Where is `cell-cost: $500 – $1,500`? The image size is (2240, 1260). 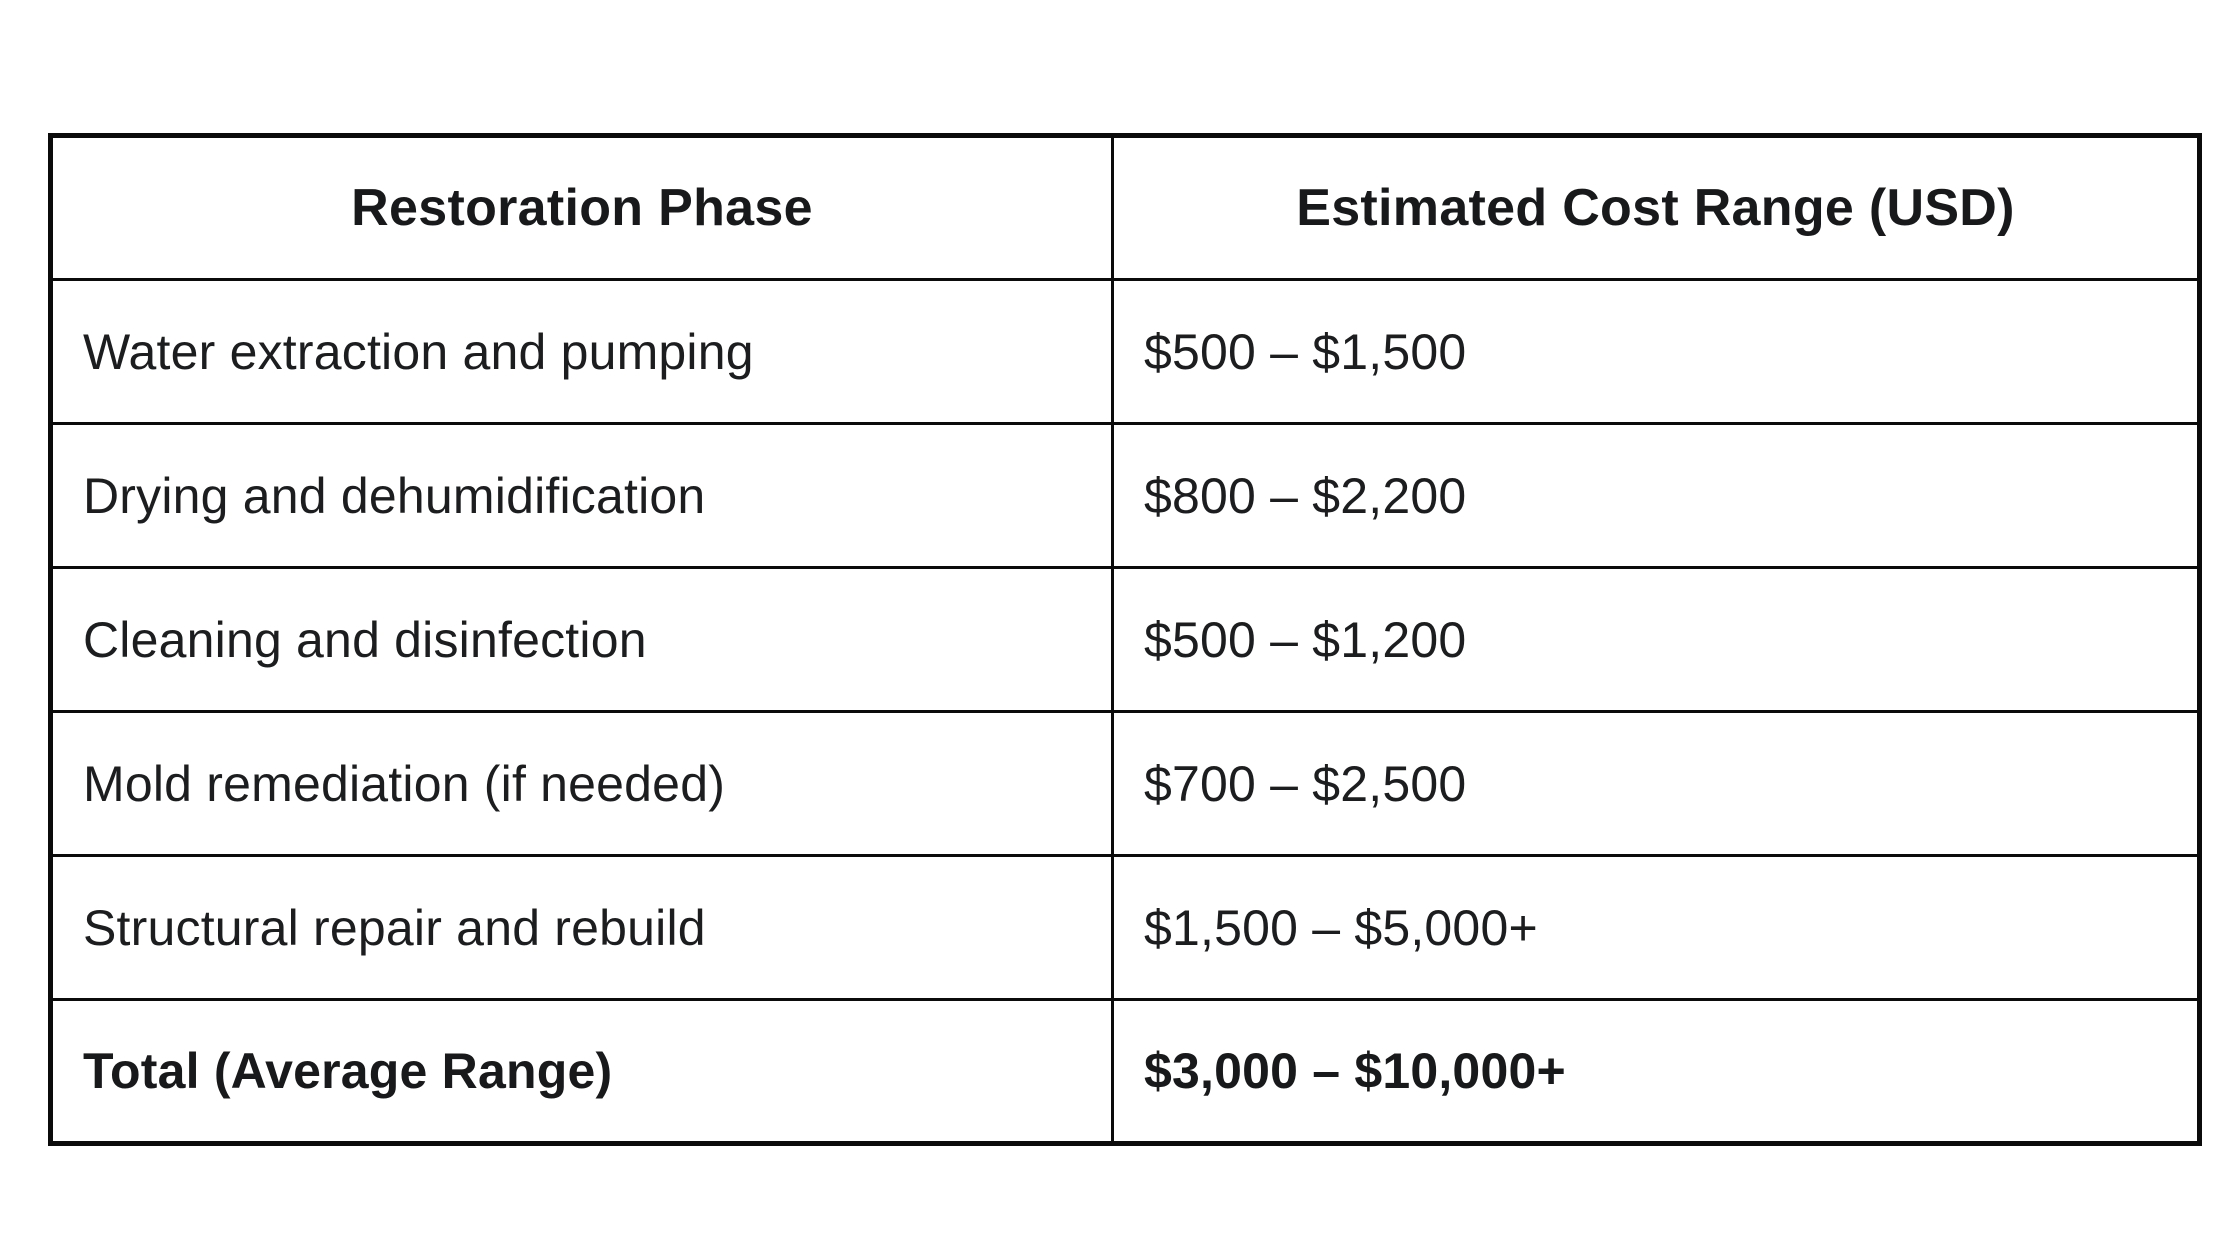 cell-cost: $500 – $1,500 is located at coordinates (1656, 351).